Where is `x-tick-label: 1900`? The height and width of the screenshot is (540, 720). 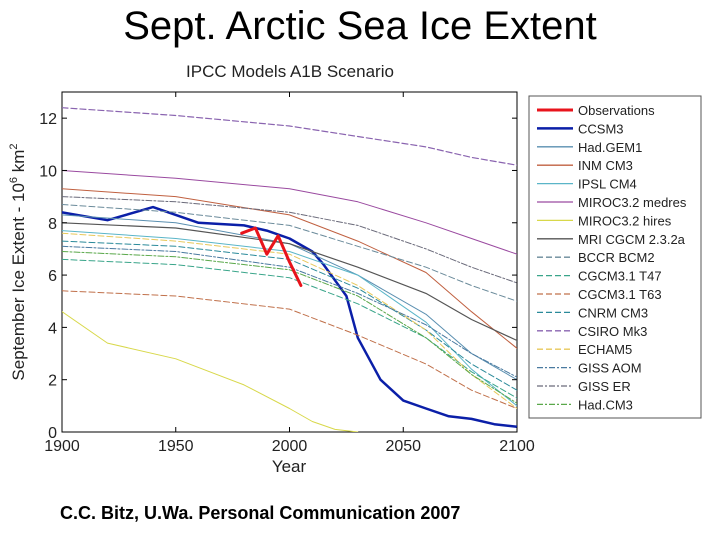
x-tick-label: 1900 is located at coordinates (62, 446).